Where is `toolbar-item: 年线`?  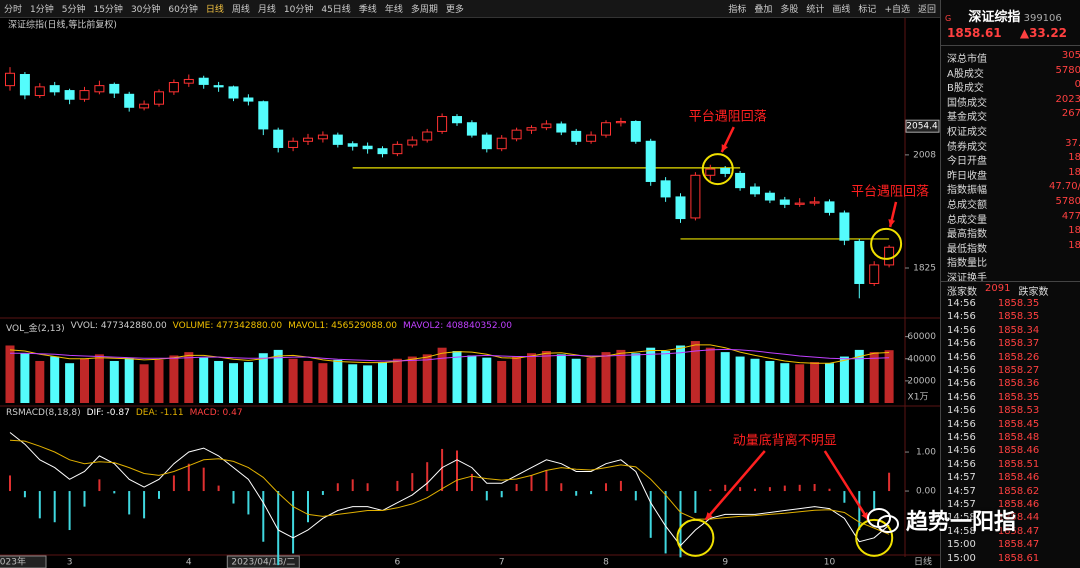 toolbar-item: 年线 is located at coordinates (393, 10).